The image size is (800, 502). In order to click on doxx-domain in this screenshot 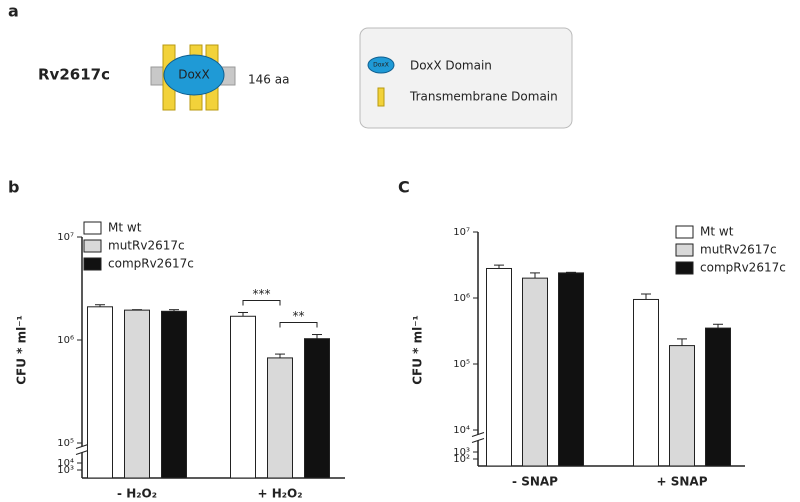, I will do `click(194, 75)`.